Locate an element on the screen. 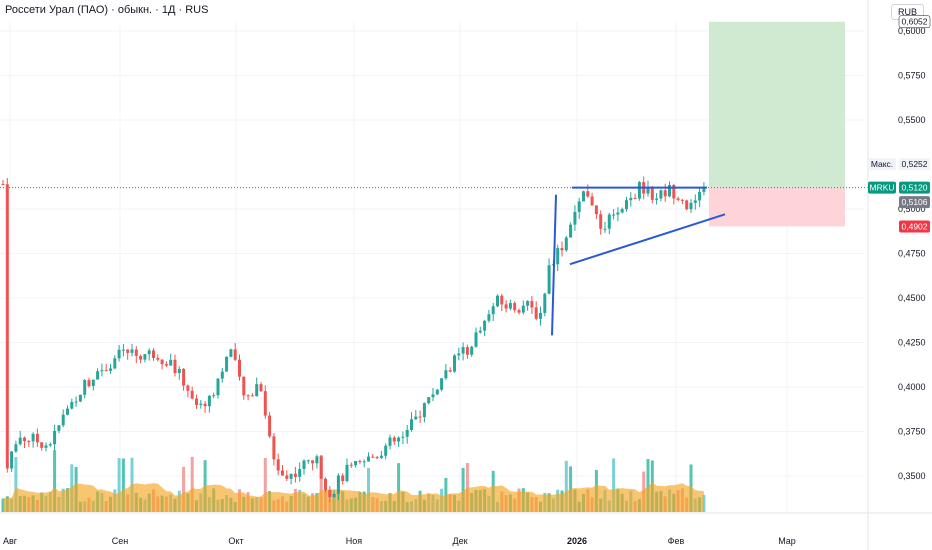  price-label-gray: 0,5106 is located at coordinates (915, 202).